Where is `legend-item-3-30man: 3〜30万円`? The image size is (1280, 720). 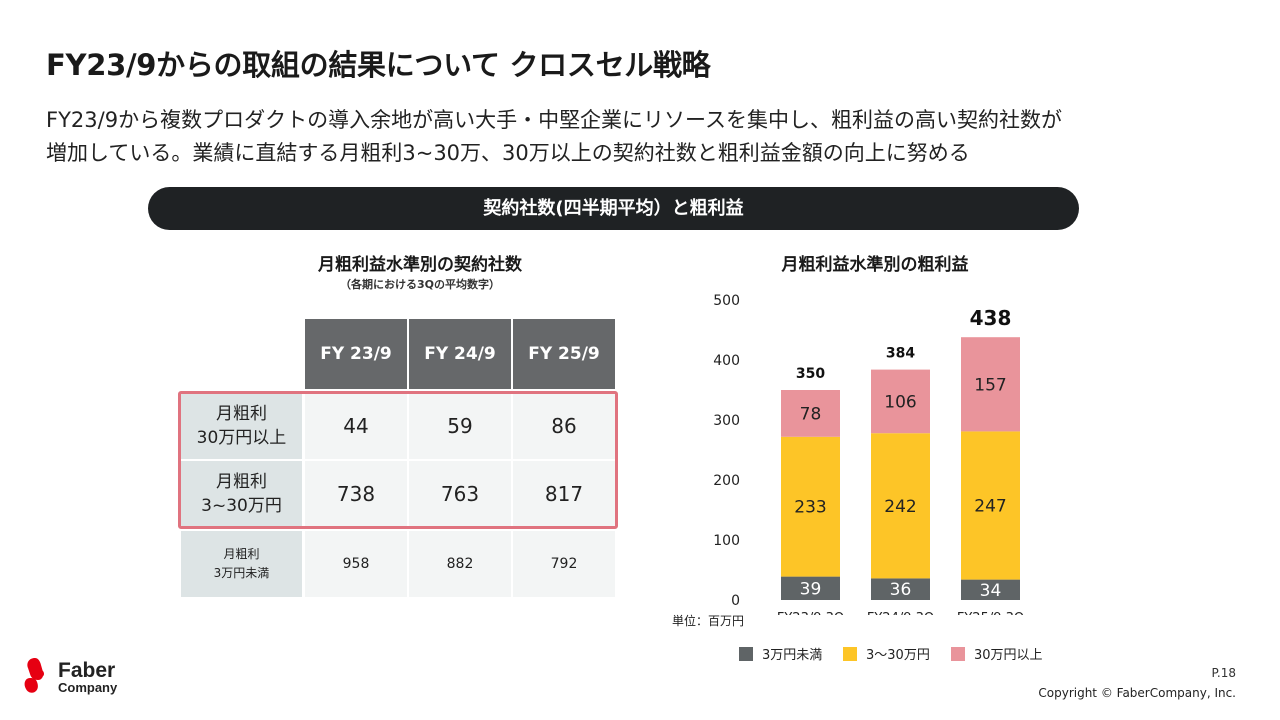
legend-item-3-30man: 3〜30万円 is located at coordinates (886, 653).